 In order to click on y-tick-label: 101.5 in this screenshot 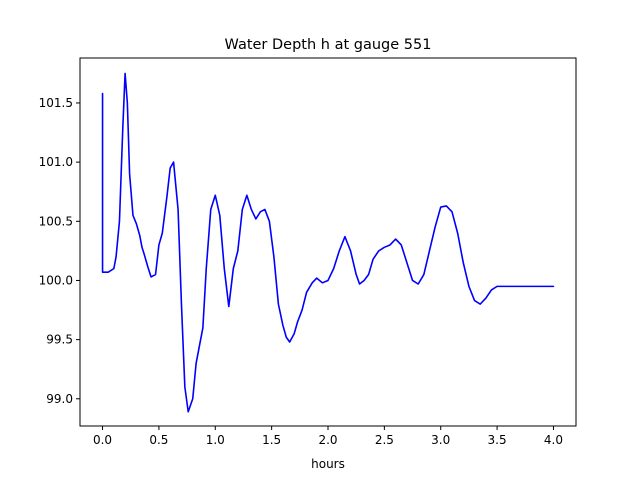, I will do `click(56, 103)`.